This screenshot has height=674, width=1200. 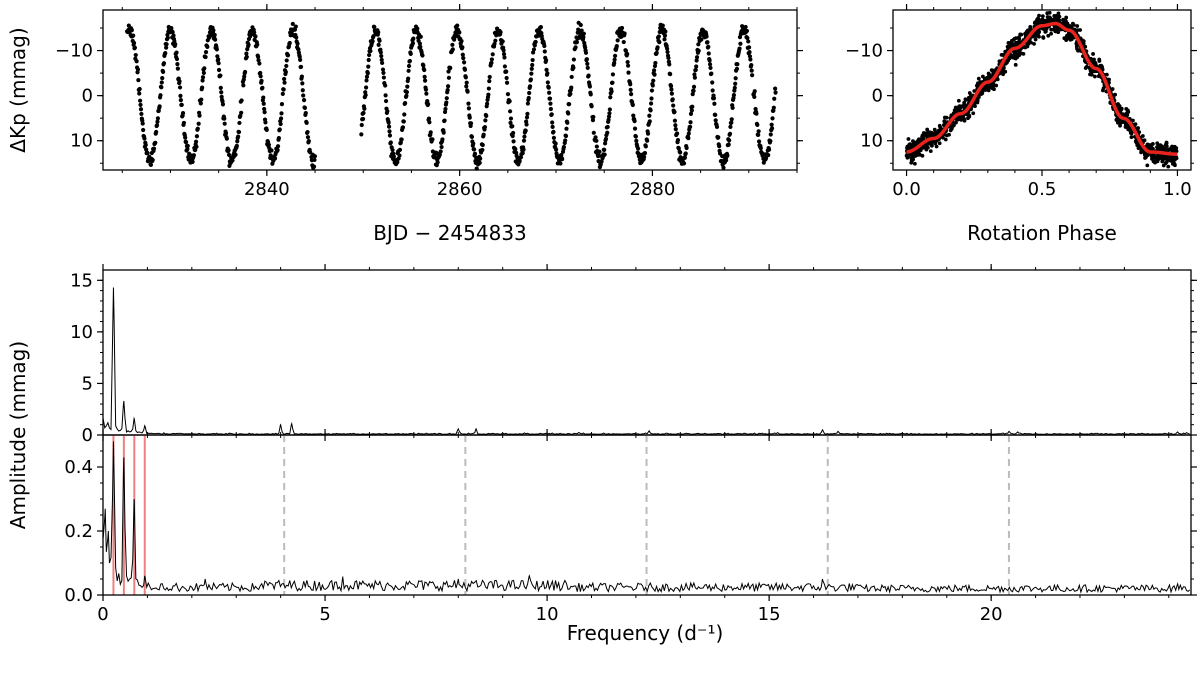 What do you see at coordinates (87, 383) in the screenshot?
I see `y-tick-label: 5` at bounding box center [87, 383].